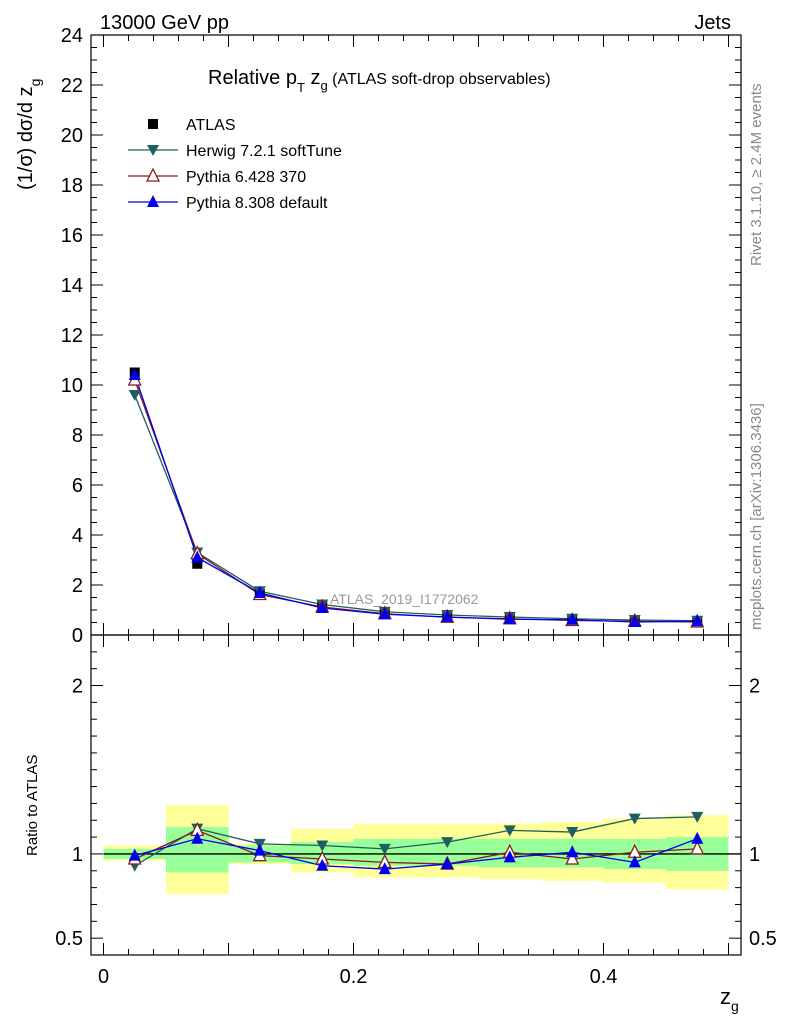 The height and width of the screenshot is (1024, 786). Describe the element at coordinates (323, 85) in the screenshot. I see `title-z-sub: g` at that location.